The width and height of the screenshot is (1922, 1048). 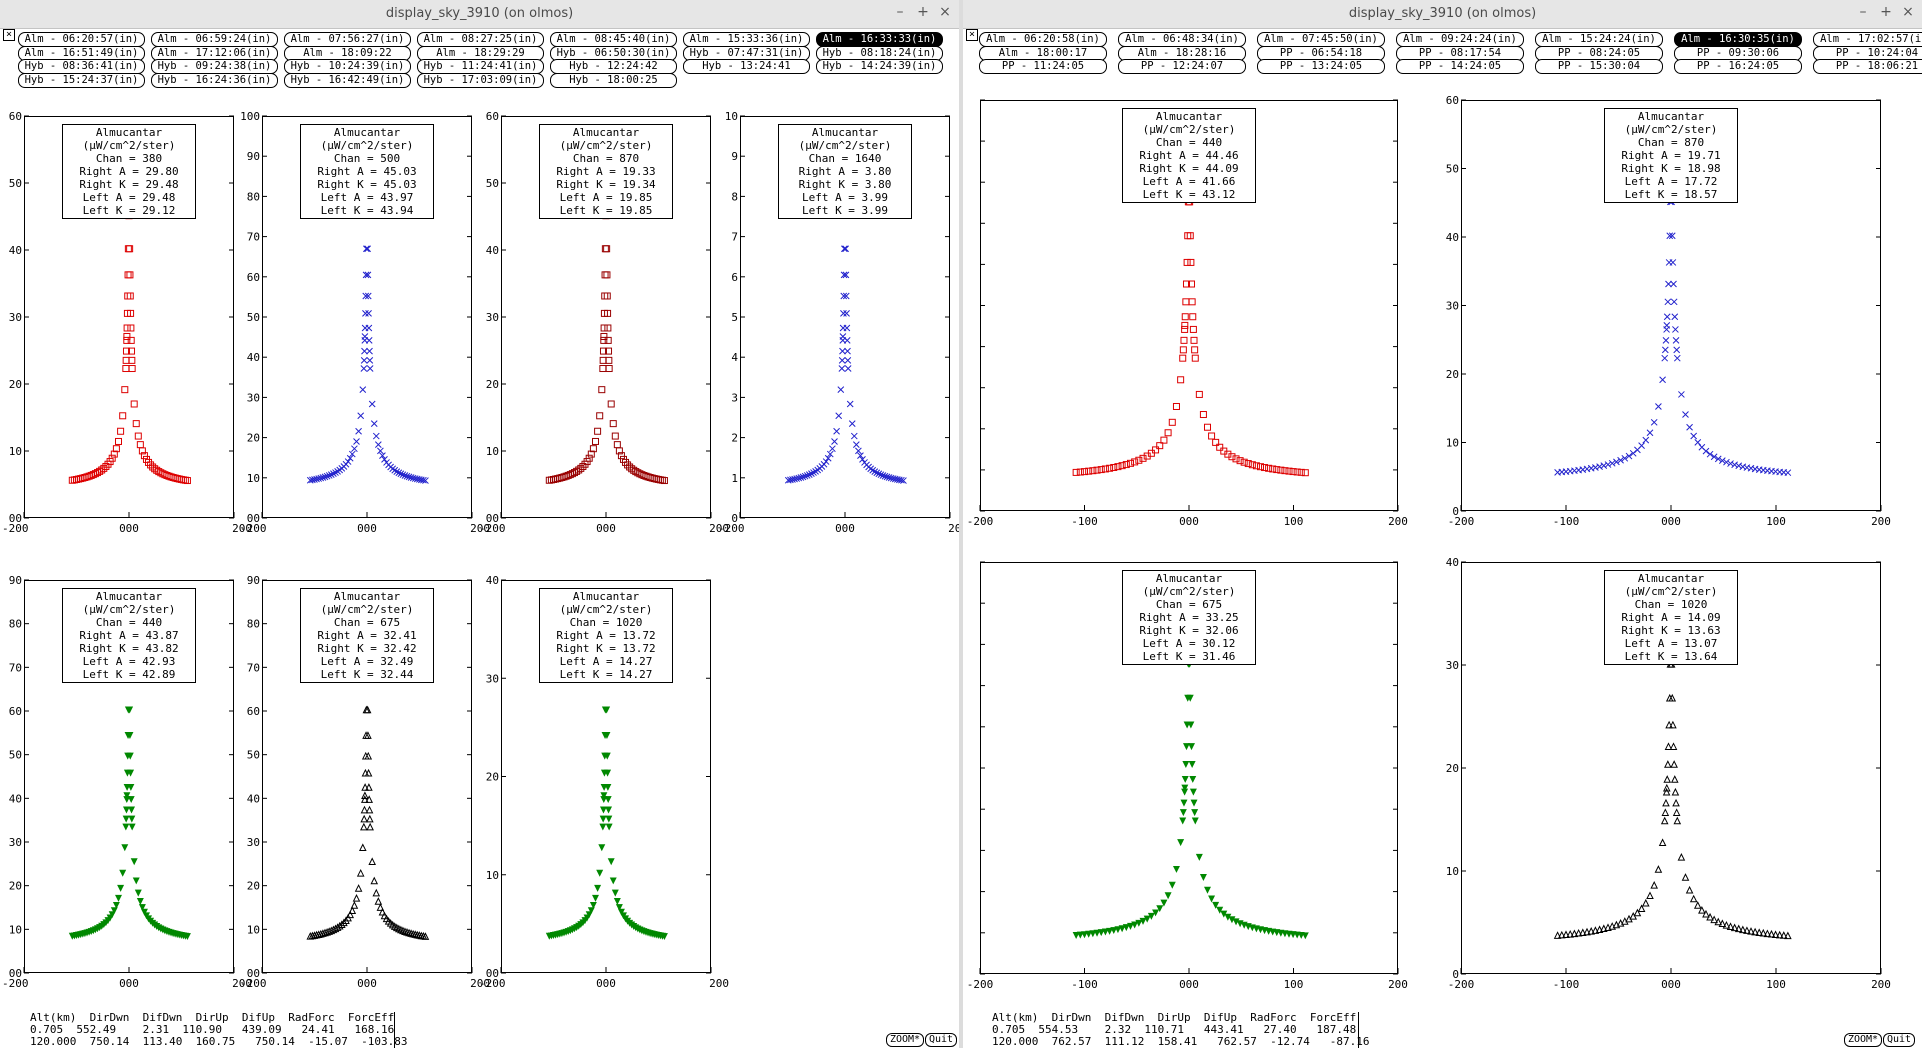 What do you see at coordinates (1321, 66) in the screenshot?
I see `time-button: PP - 13:24:05` at bounding box center [1321, 66].